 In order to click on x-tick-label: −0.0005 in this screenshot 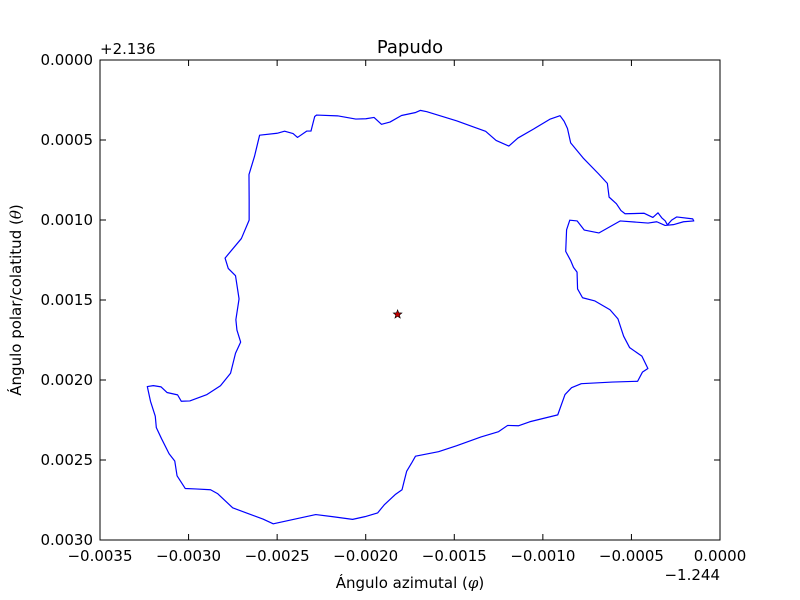, I will do `click(631, 556)`.